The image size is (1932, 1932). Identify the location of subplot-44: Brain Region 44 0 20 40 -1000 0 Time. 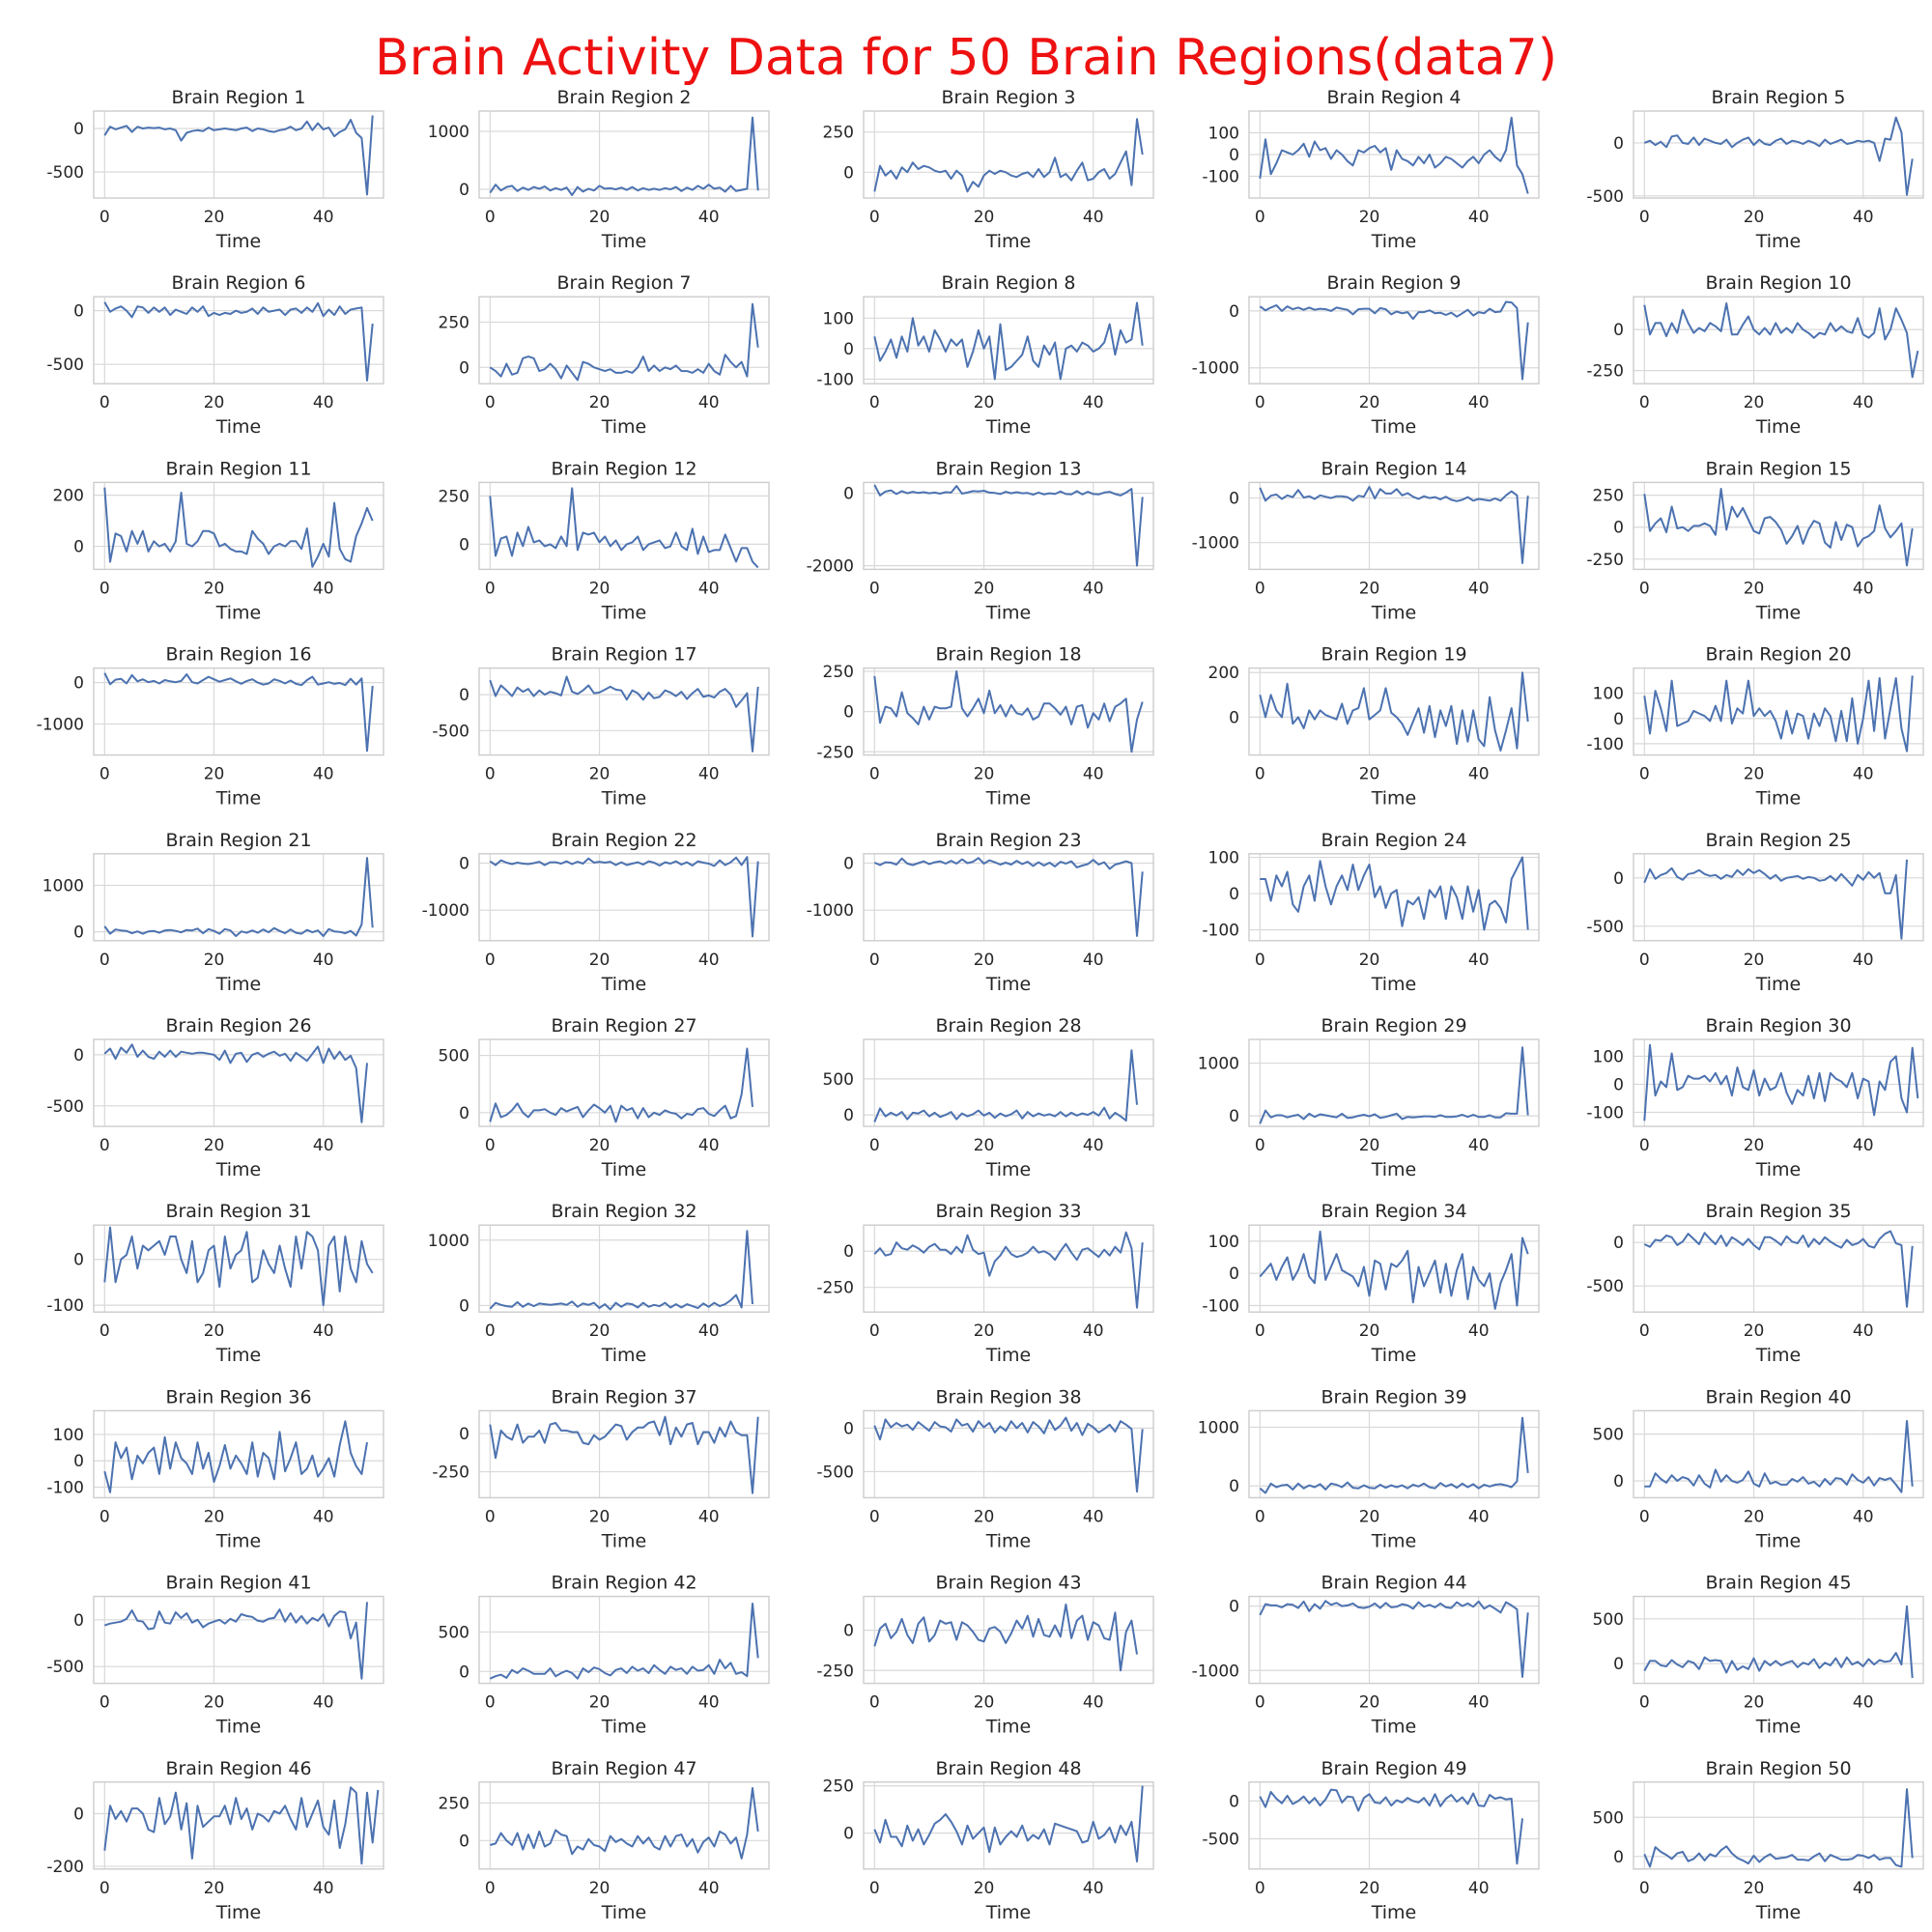
(1366, 1655).